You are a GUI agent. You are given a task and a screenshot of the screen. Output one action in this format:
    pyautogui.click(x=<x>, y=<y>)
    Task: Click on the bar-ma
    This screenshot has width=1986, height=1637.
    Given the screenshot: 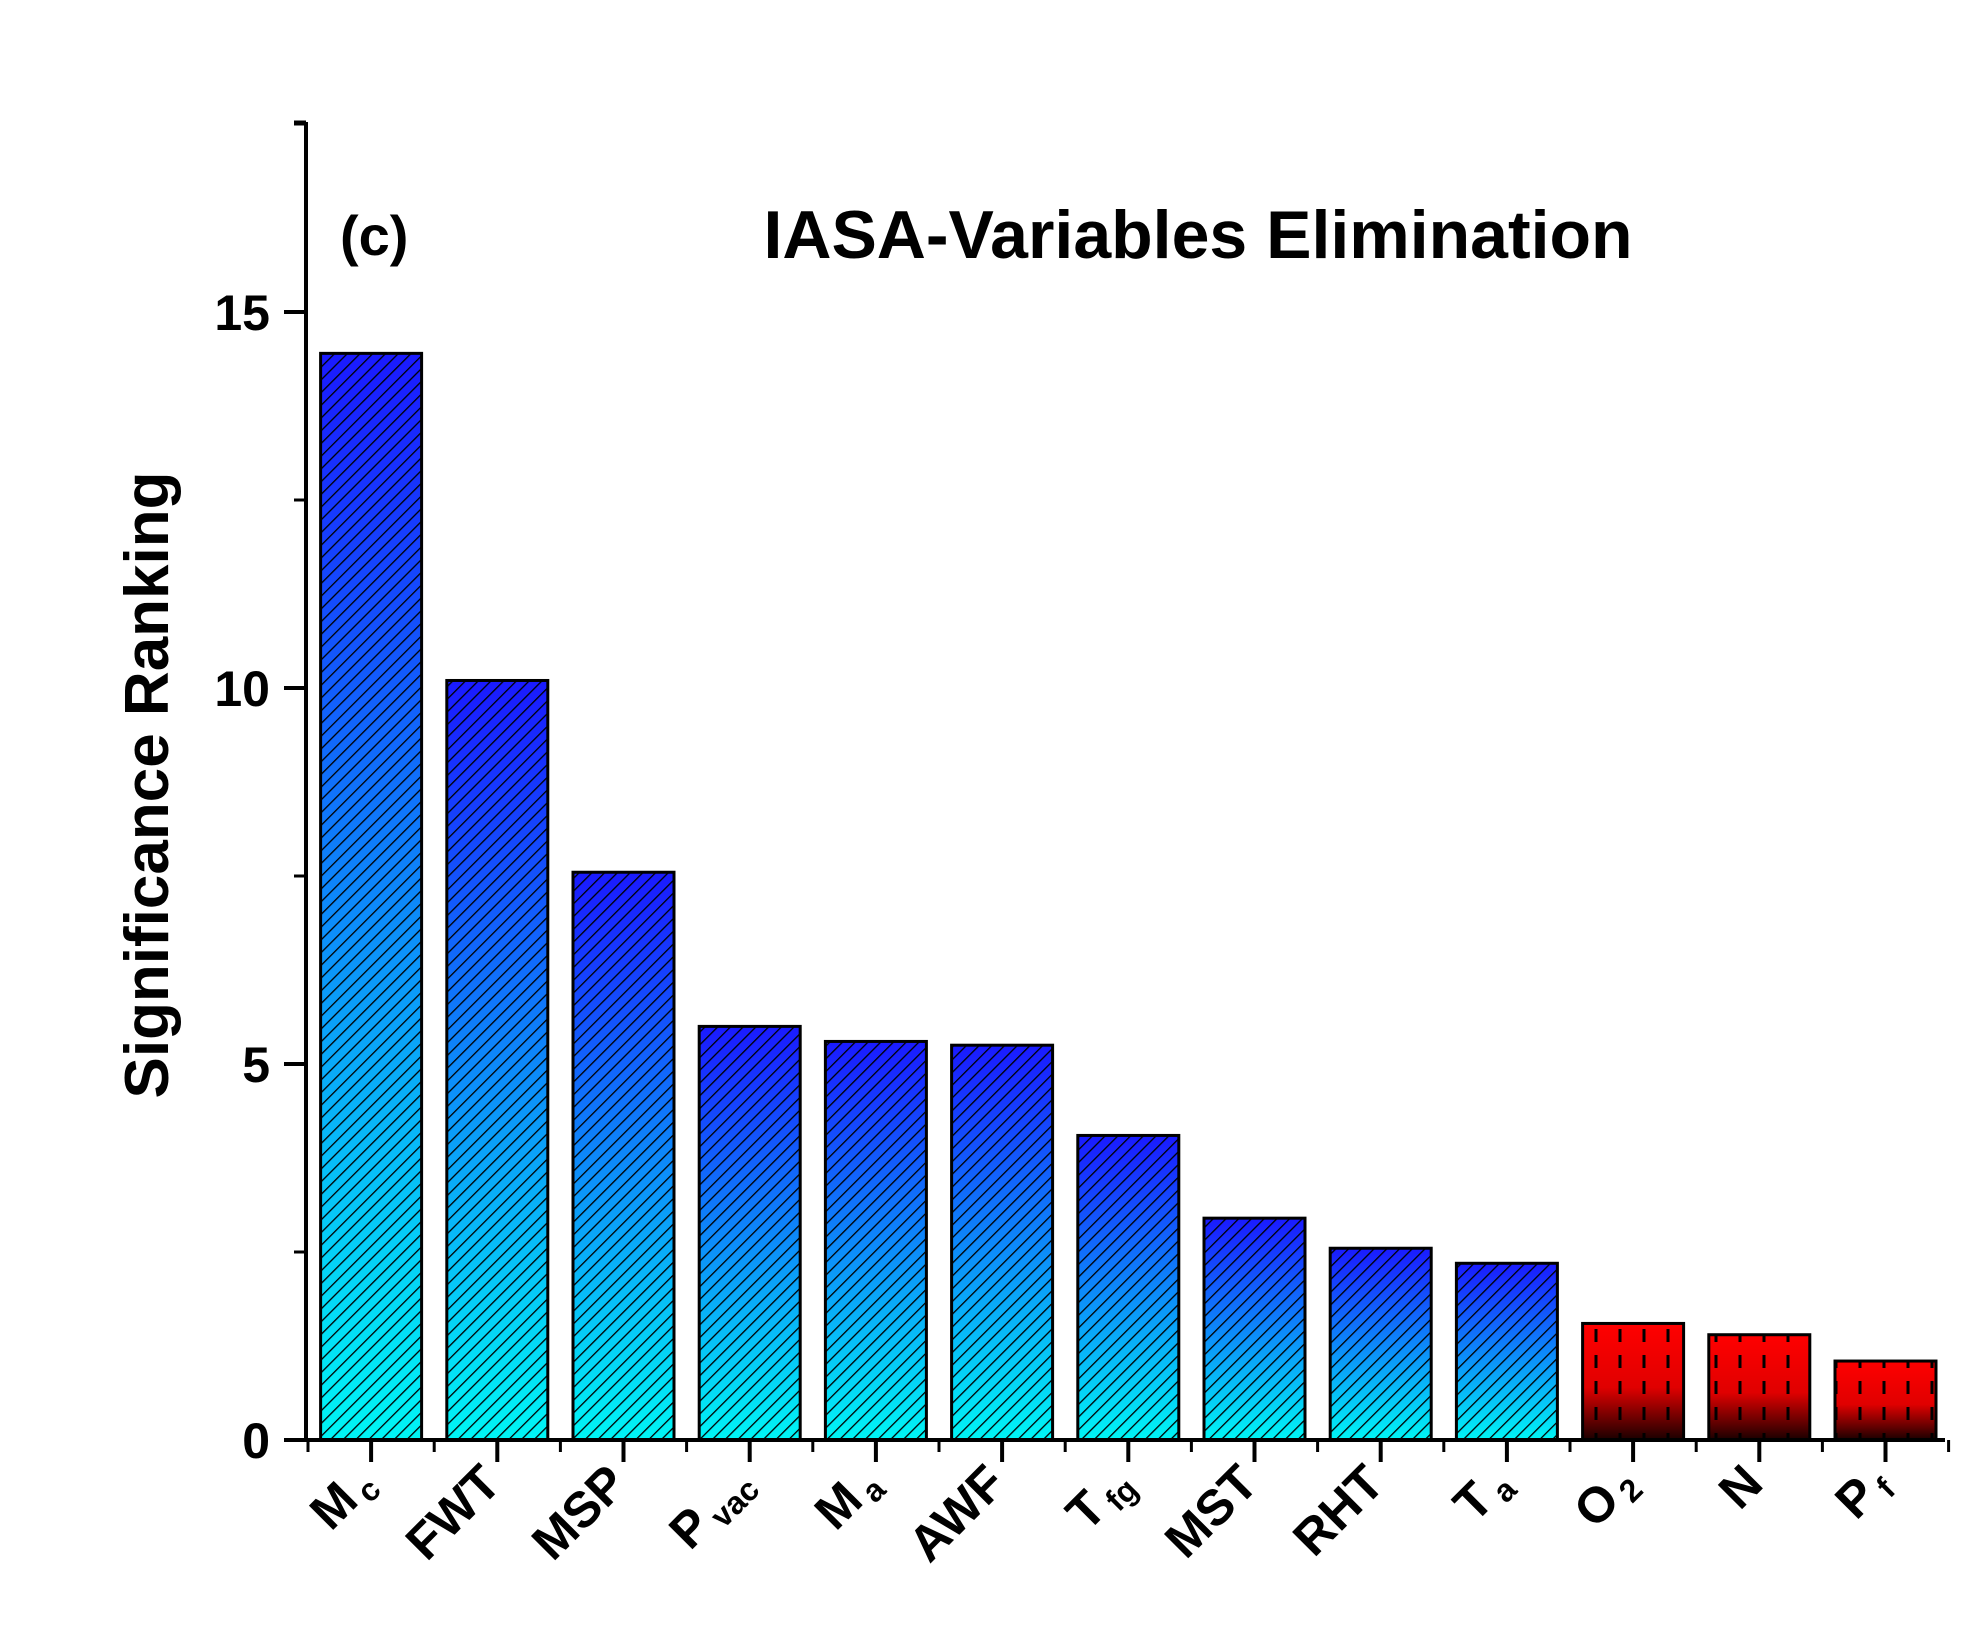 What is the action you would take?
    pyautogui.click(x=875, y=1240)
    